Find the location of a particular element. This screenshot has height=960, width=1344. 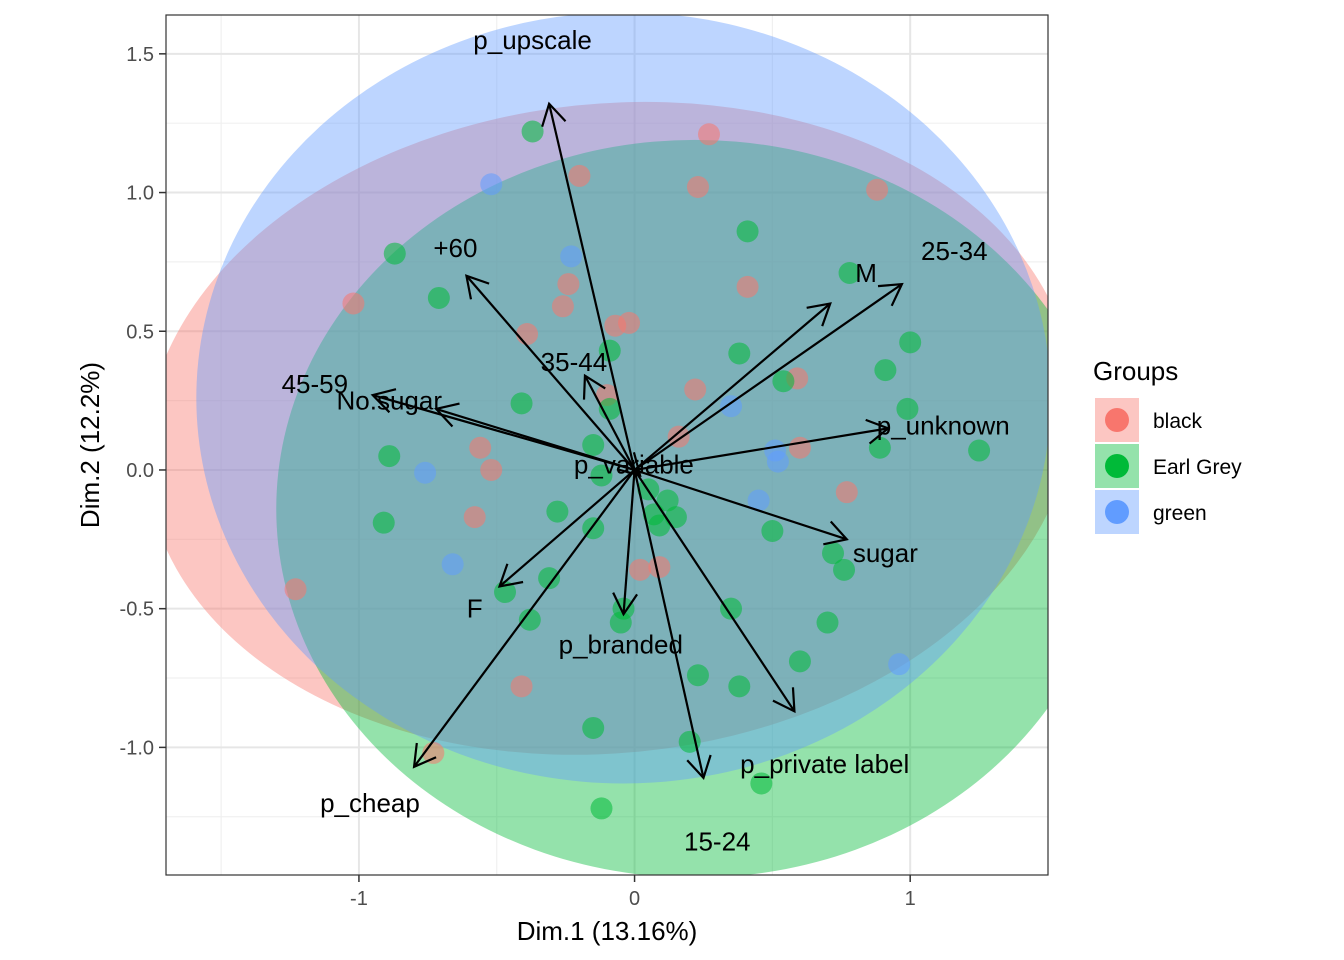

legend-label: green is located at coordinates (1180, 513).